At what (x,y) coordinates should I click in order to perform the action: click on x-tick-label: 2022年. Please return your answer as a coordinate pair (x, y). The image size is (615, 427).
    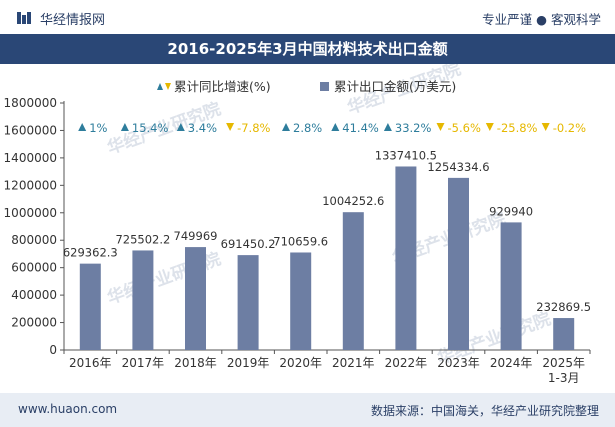
    Looking at the image, I should click on (406, 363).